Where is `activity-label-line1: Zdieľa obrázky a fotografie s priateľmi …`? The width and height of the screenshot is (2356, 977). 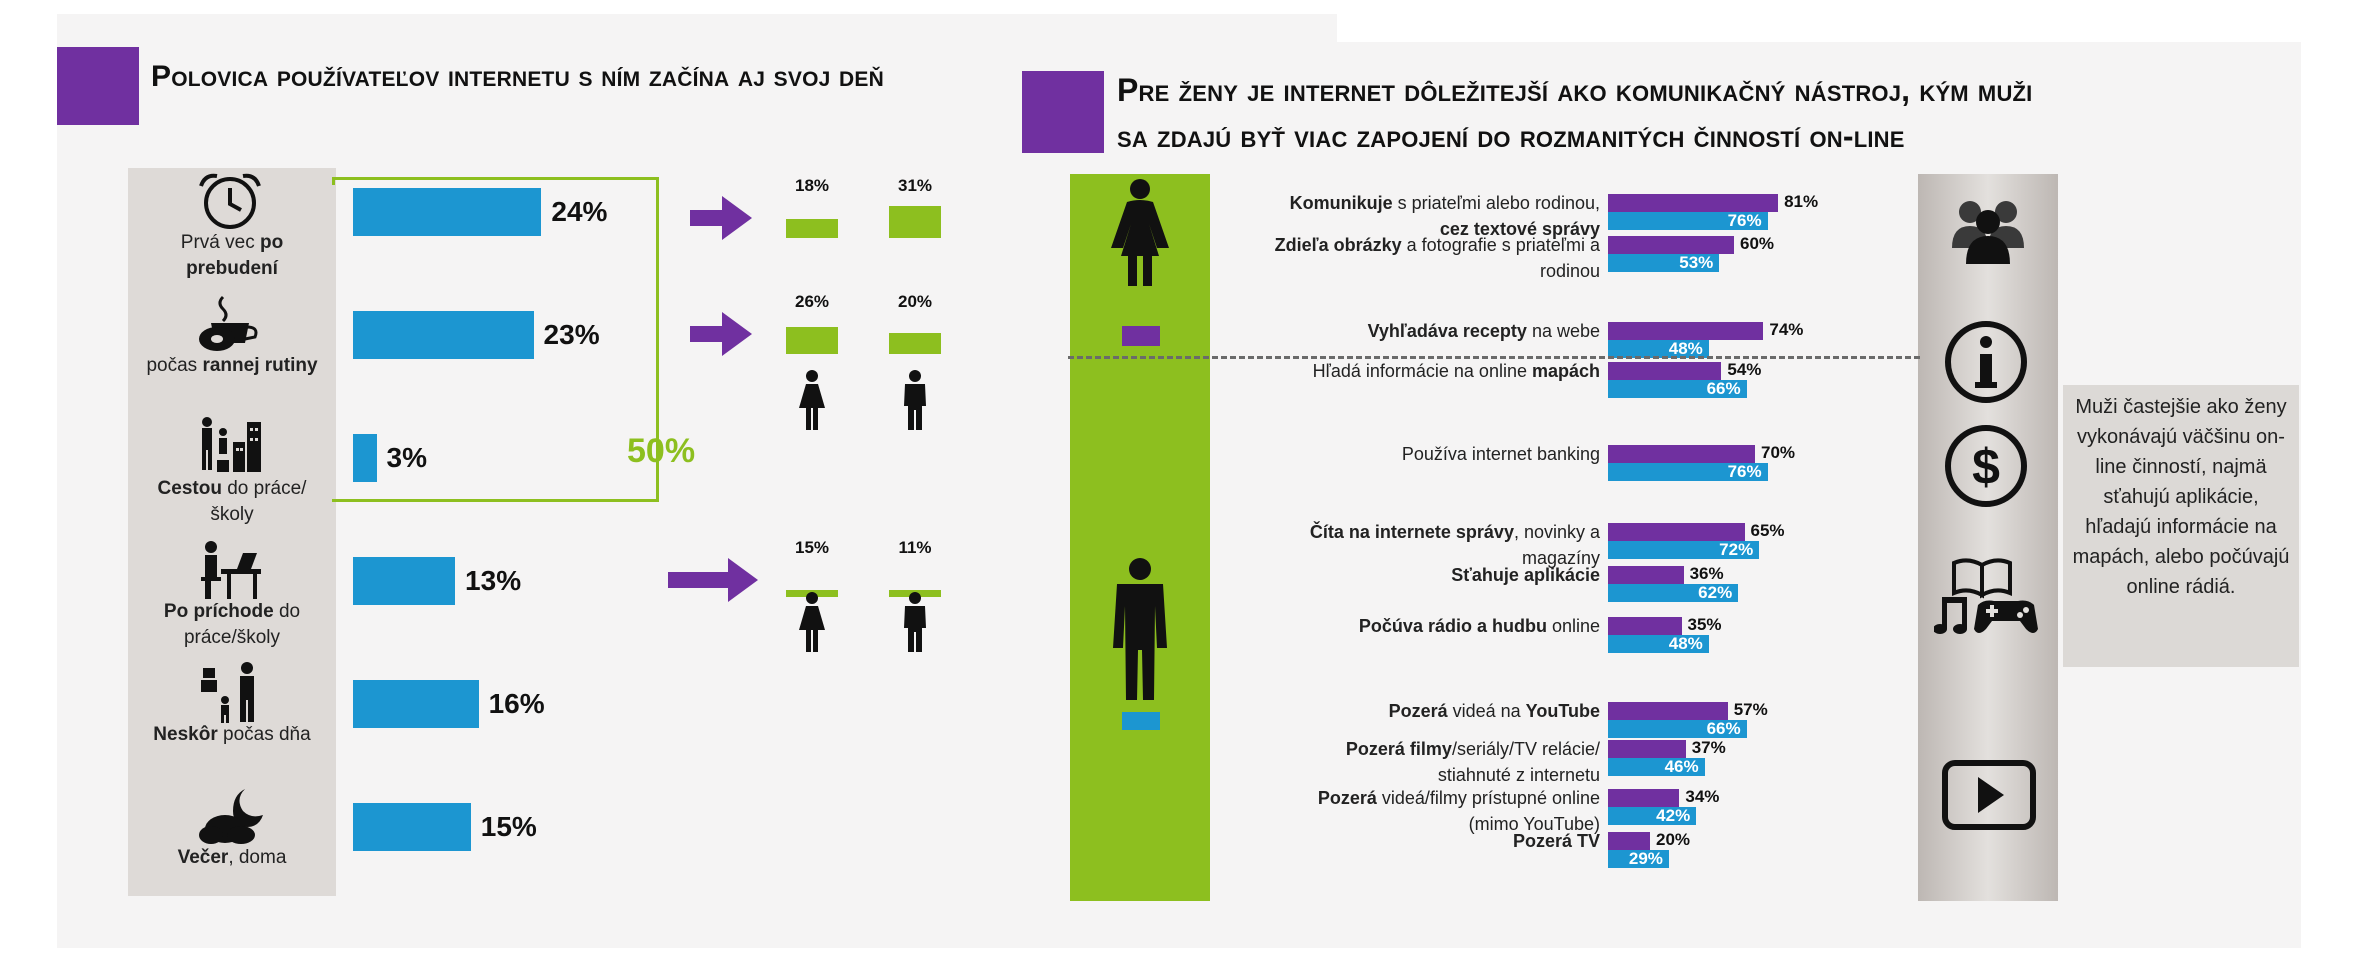
activity-label-line1: Zdieľa obrázky a fotografie s priateľmi … is located at coordinates (1405, 245).